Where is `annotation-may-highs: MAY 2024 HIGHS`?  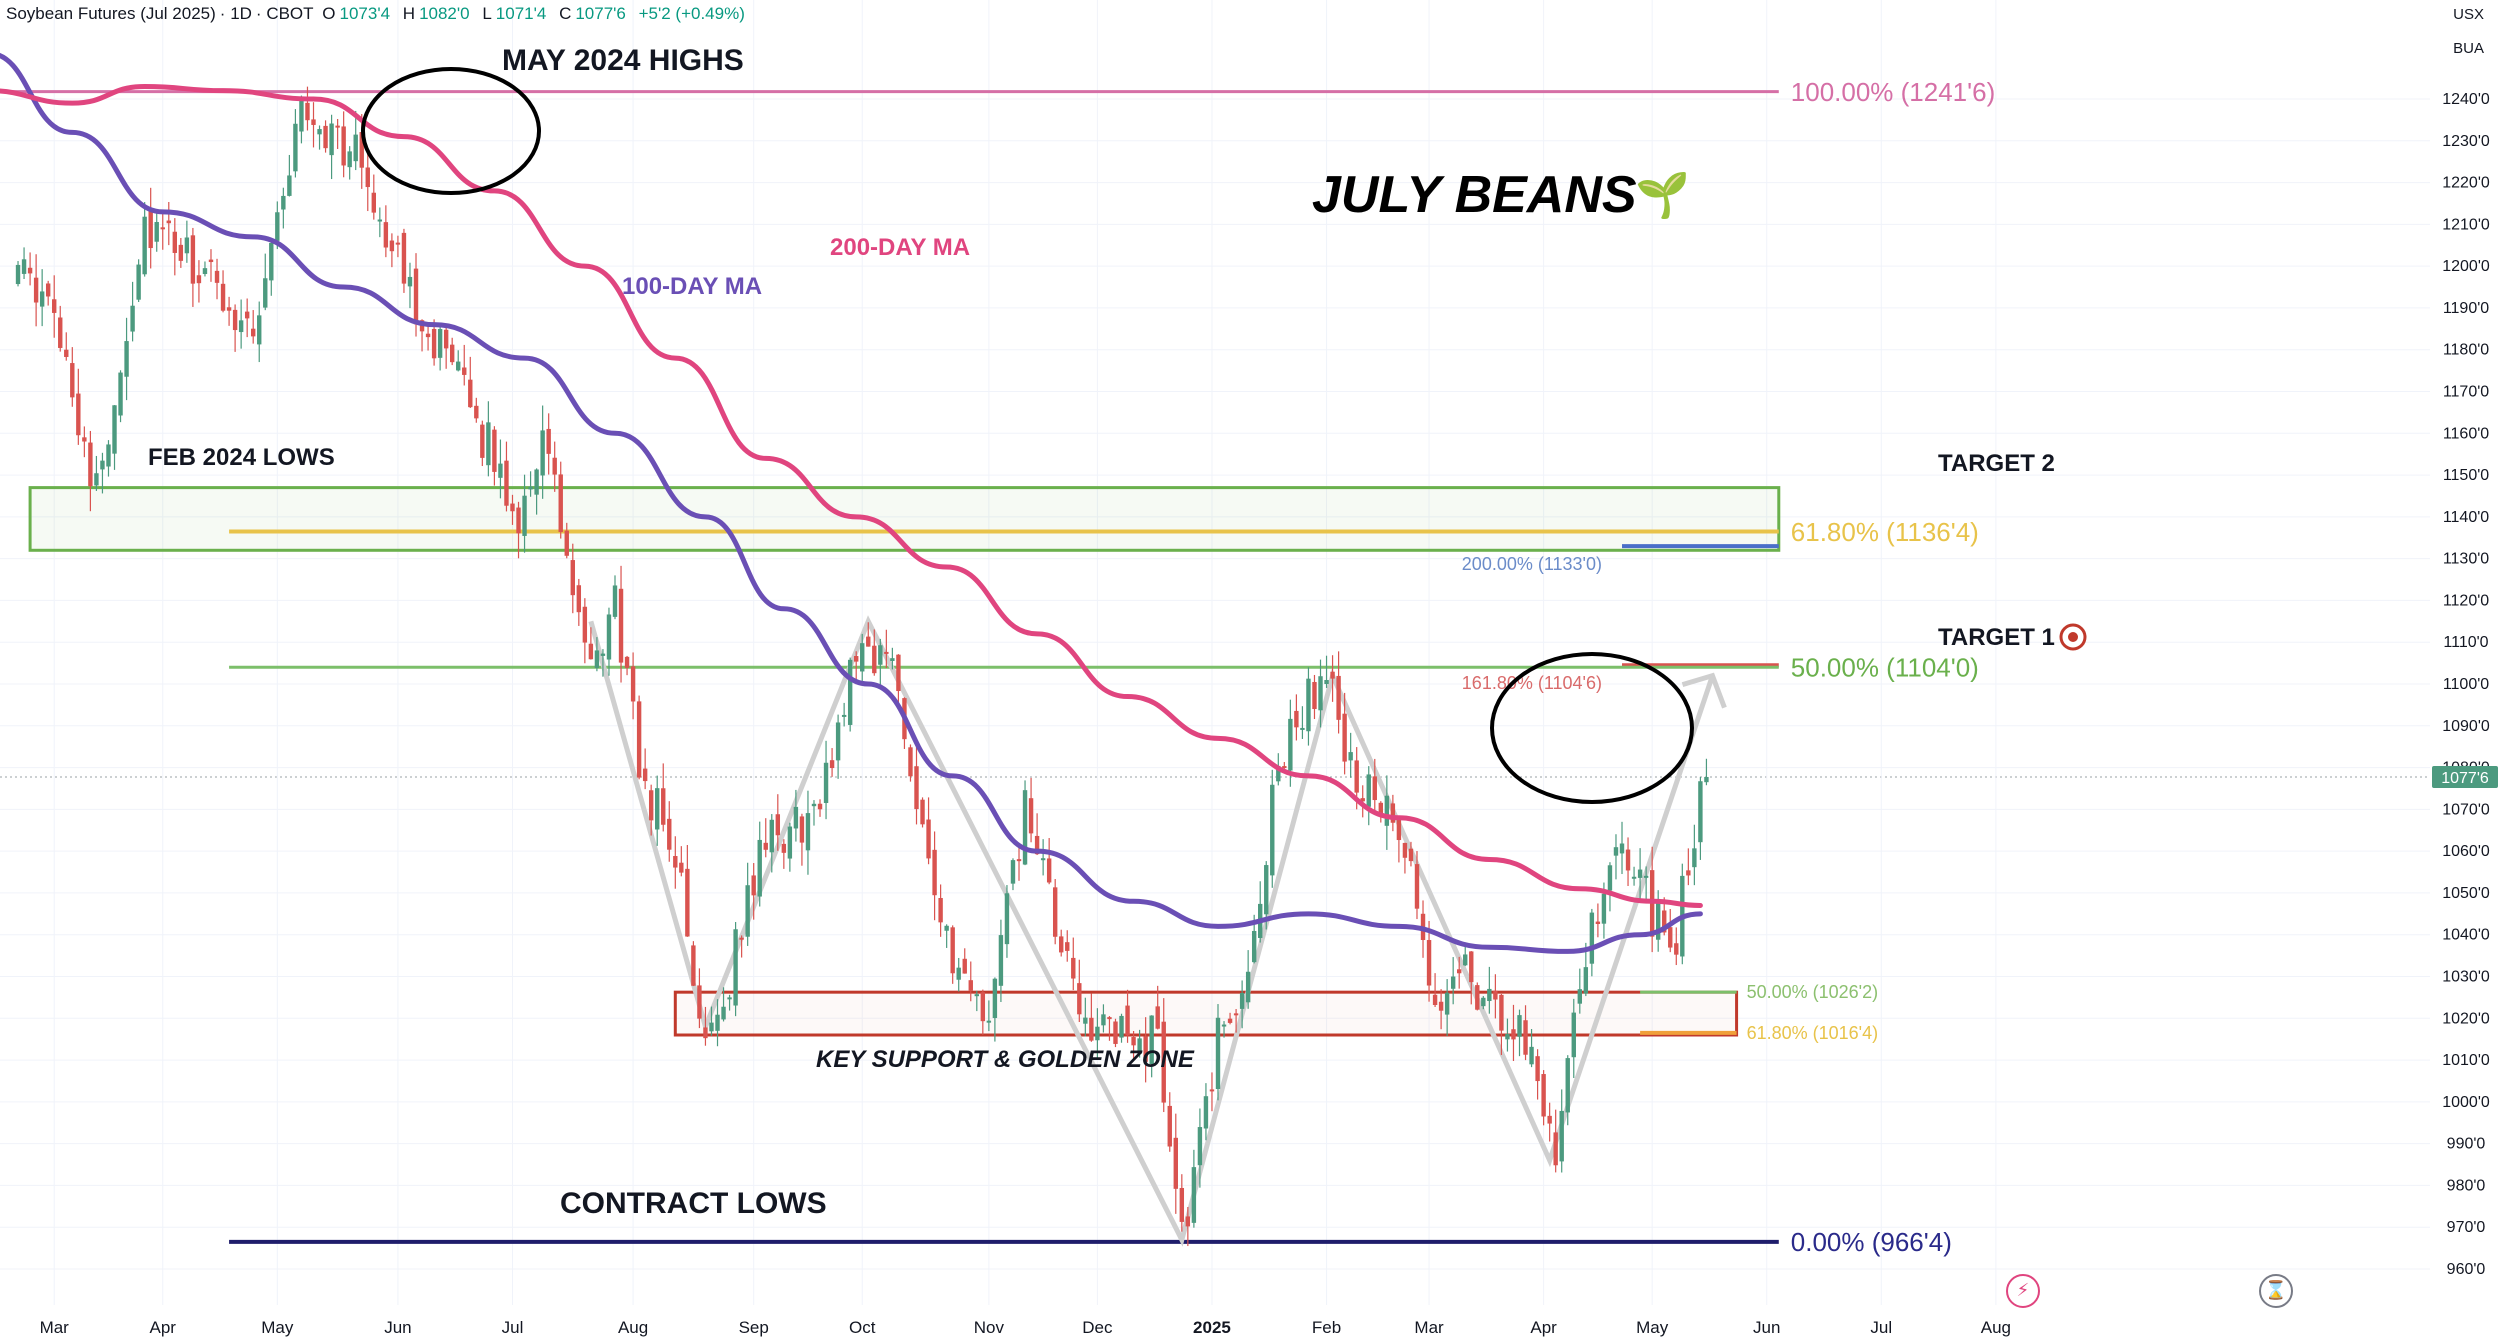
annotation-may-highs: MAY 2024 HIGHS is located at coordinates (623, 60).